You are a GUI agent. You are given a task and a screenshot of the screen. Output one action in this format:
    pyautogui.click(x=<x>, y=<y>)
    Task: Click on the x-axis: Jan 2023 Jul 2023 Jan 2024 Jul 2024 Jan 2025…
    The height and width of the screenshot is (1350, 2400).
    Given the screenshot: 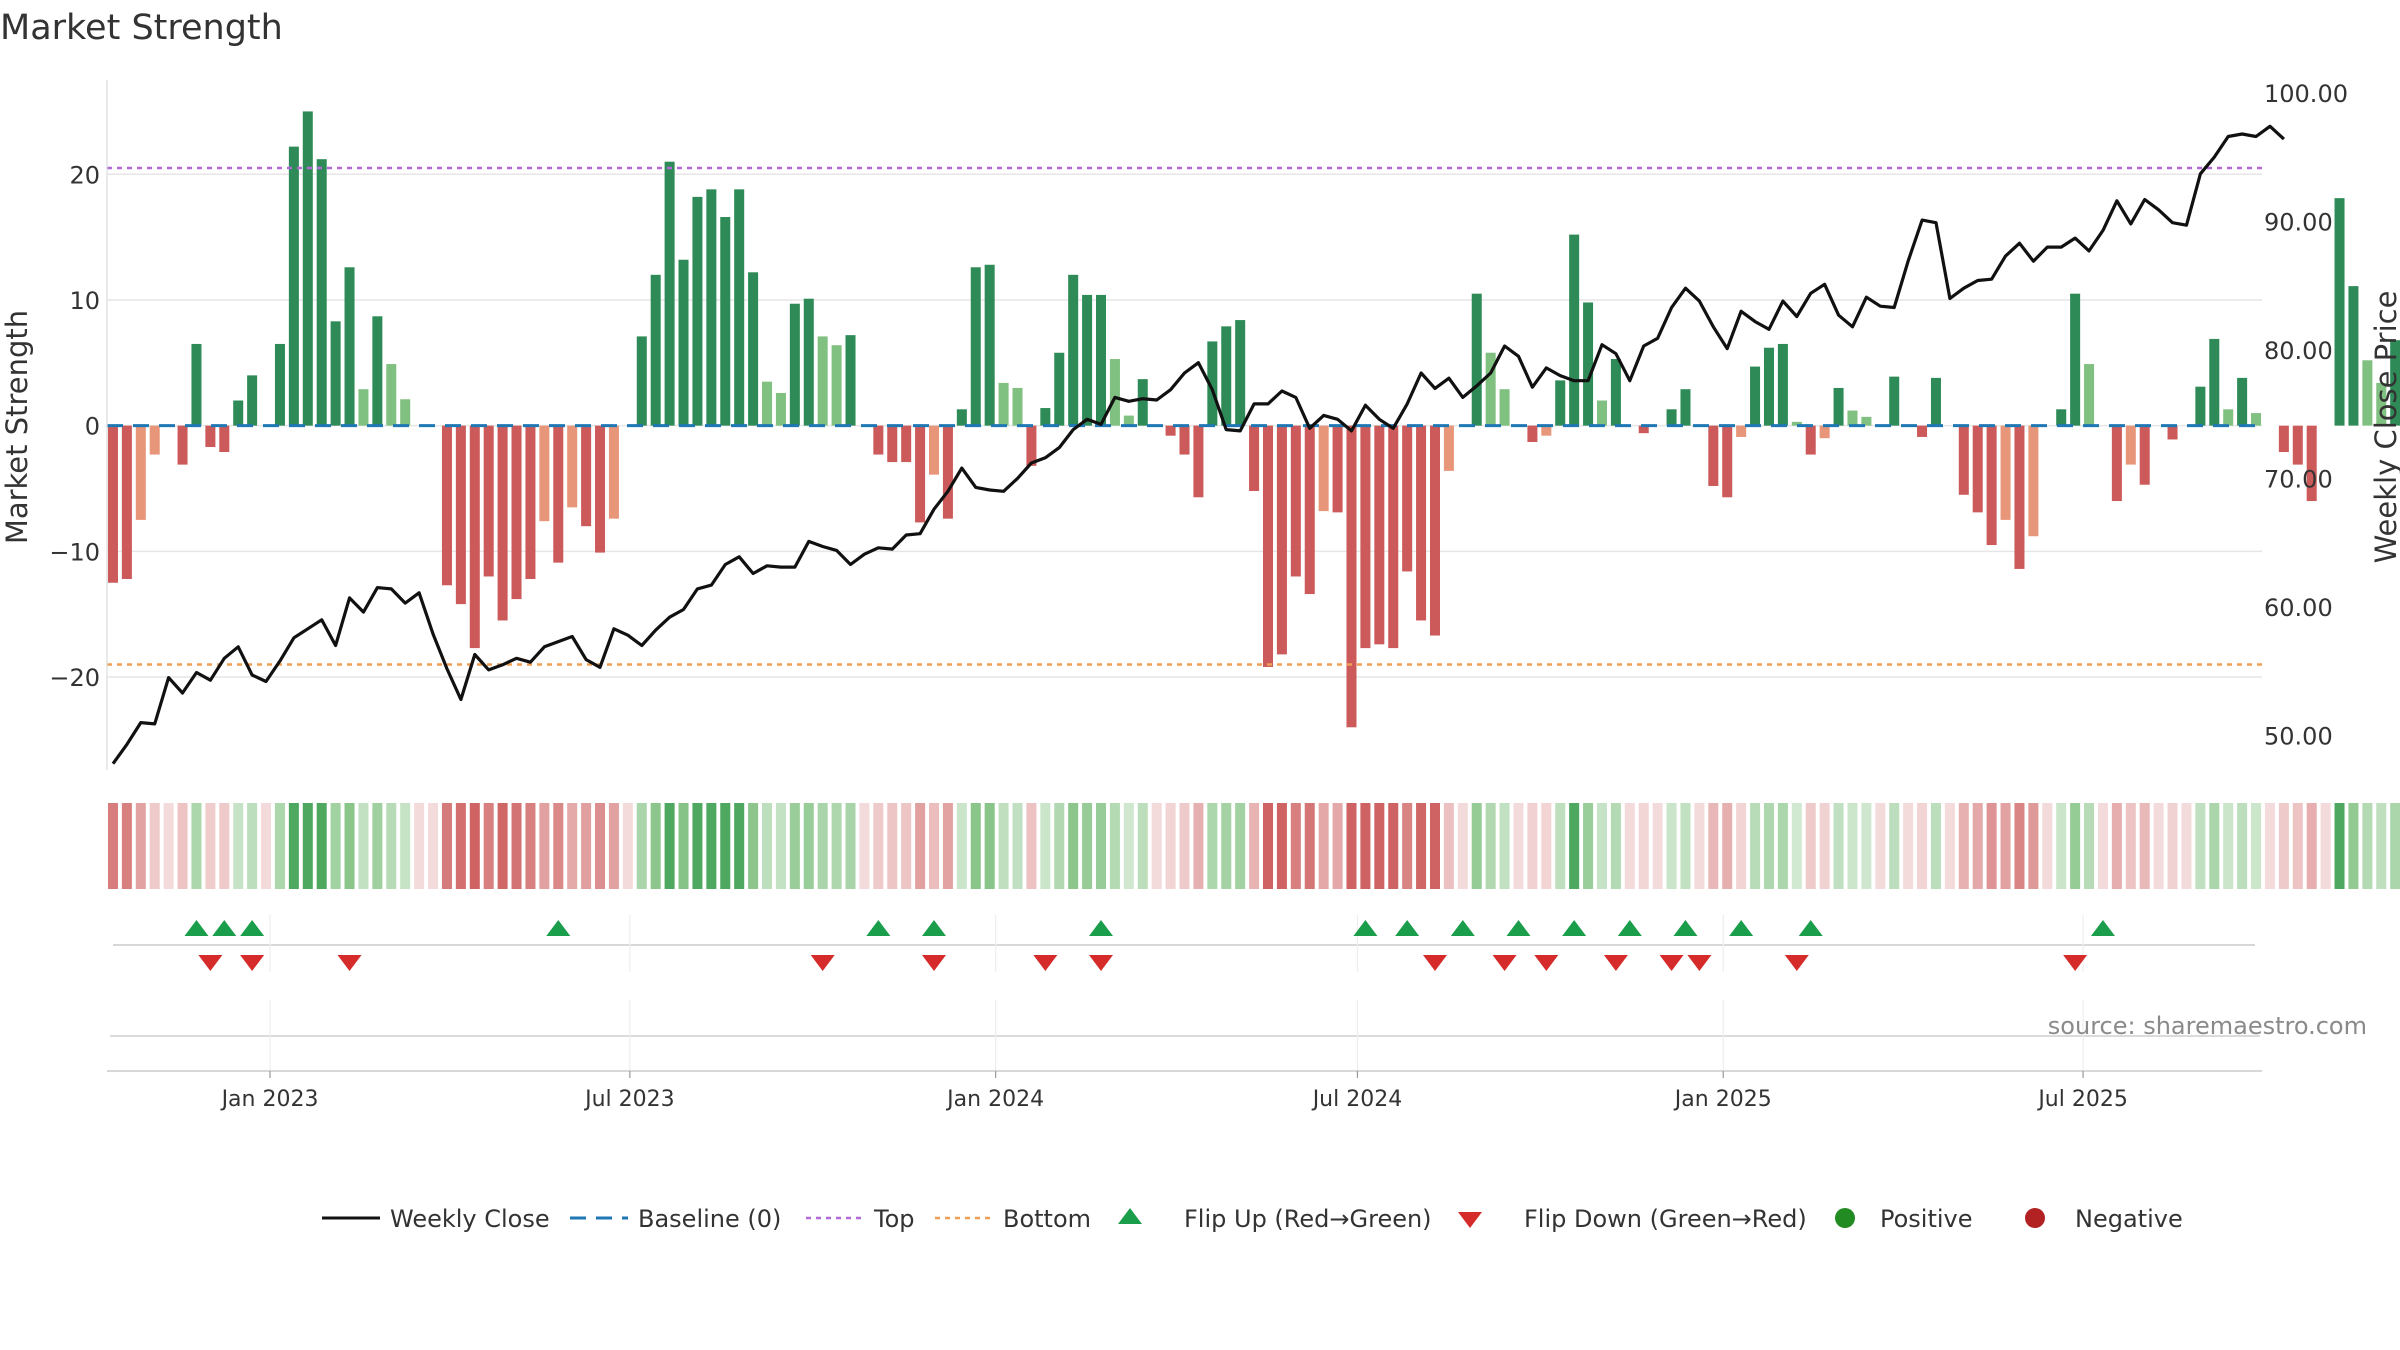 What is the action you would take?
    pyautogui.click(x=1184, y=1091)
    